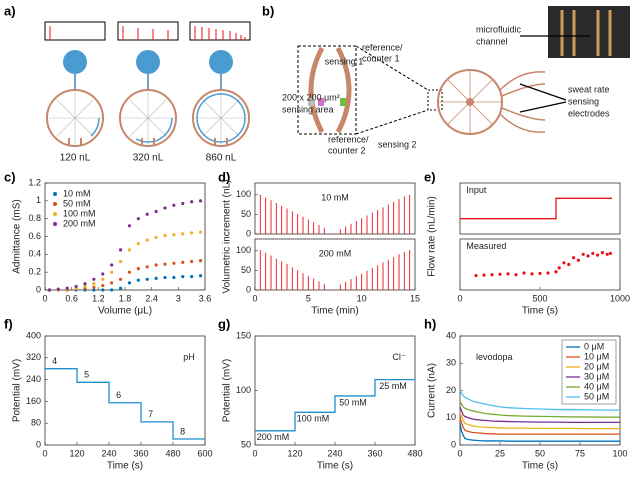 This screenshot has width=636, height=478. What do you see at coordinates (583, 101) in the screenshot?
I see `label: sensing` at bounding box center [583, 101].